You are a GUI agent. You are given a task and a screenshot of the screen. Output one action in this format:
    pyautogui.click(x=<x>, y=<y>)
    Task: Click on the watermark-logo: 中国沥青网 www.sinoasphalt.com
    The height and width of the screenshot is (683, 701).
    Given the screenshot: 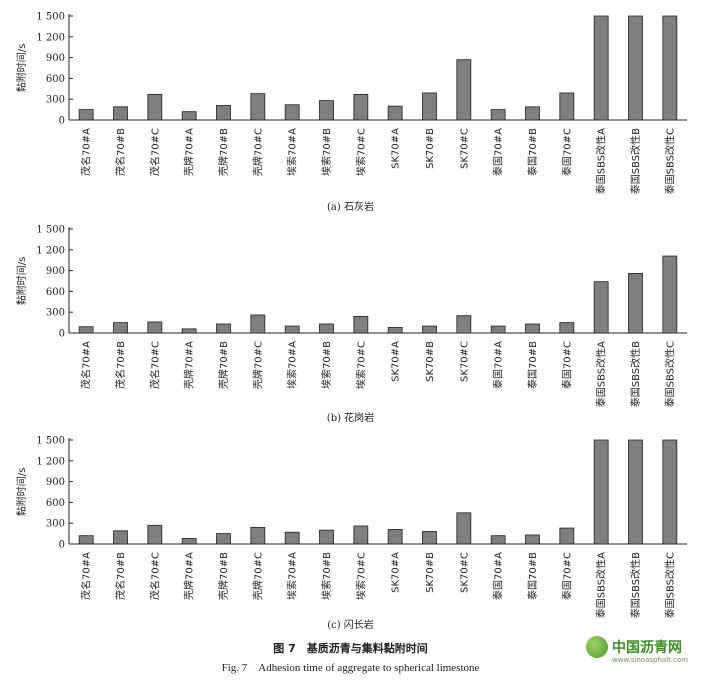 What is the action you would take?
    pyautogui.click(x=642, y=654)
    